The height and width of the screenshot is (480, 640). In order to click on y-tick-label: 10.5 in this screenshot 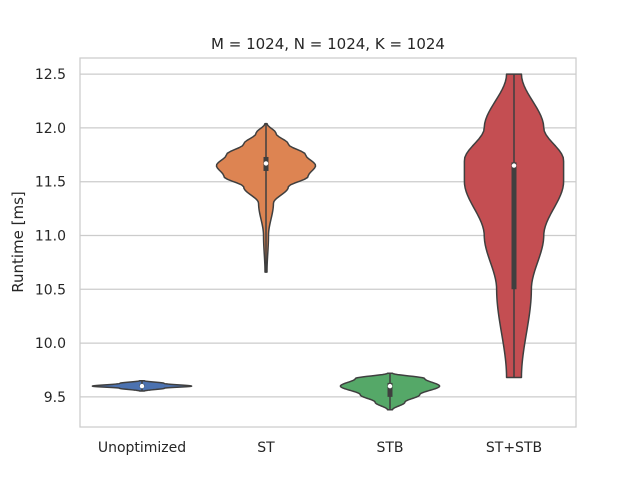, I will do `click(50, 290)`.